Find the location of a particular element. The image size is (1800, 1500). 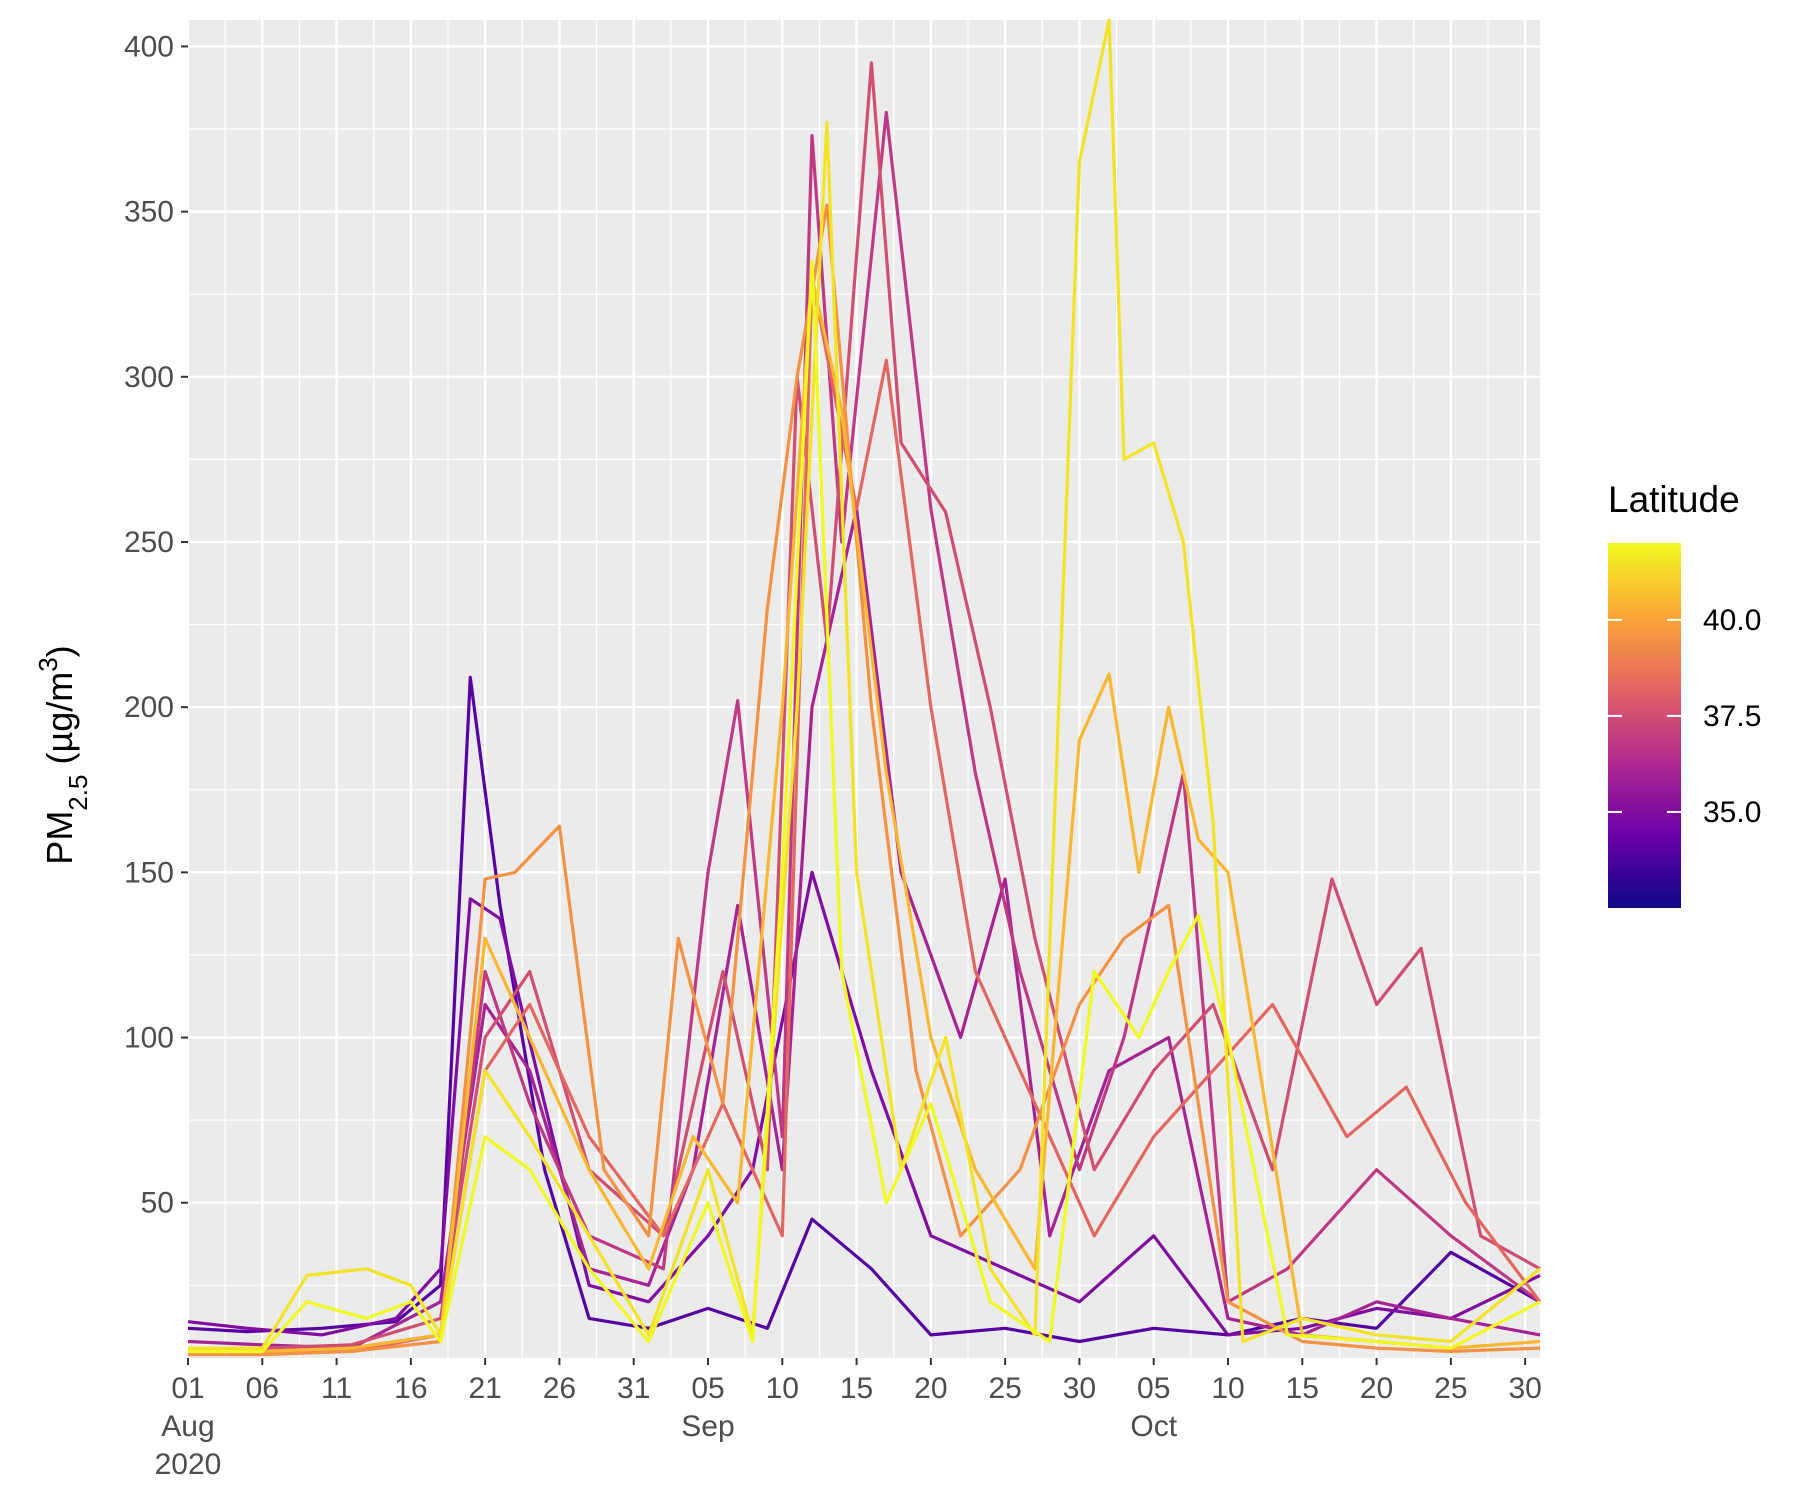

y-tick-label: 200 is located at coordinates (149, 707).